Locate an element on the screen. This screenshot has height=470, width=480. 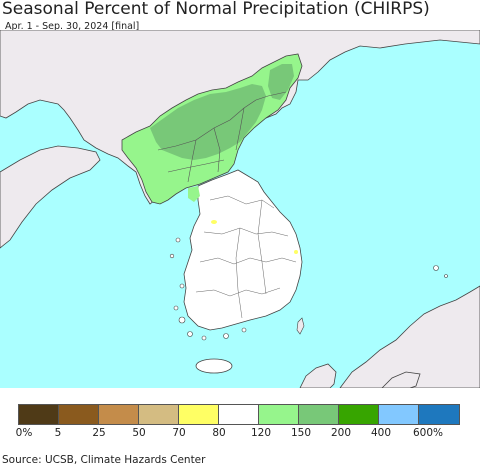
sk-west-coast-green is located at coordinates (194, 194).